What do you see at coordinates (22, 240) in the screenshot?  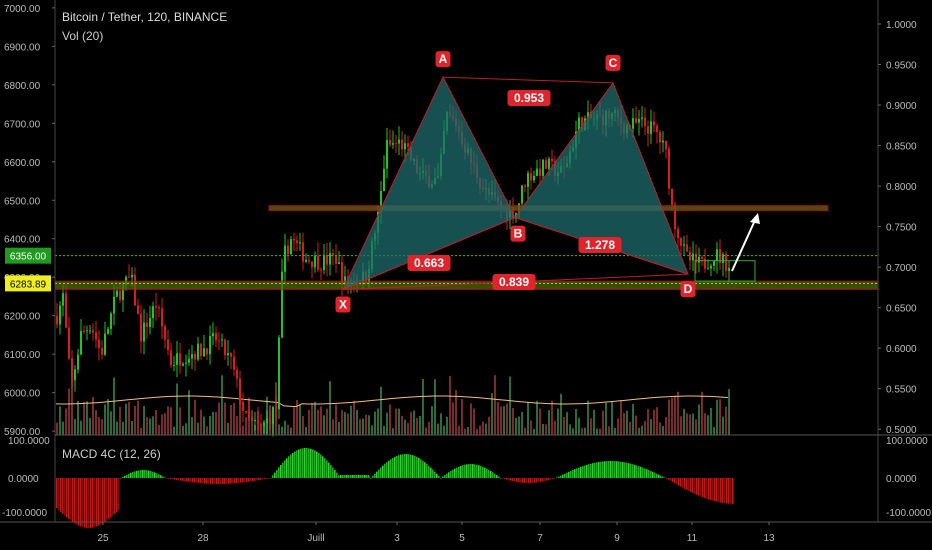 I see `price-tick-label: 6400.00` at bounding box center [22, 240].